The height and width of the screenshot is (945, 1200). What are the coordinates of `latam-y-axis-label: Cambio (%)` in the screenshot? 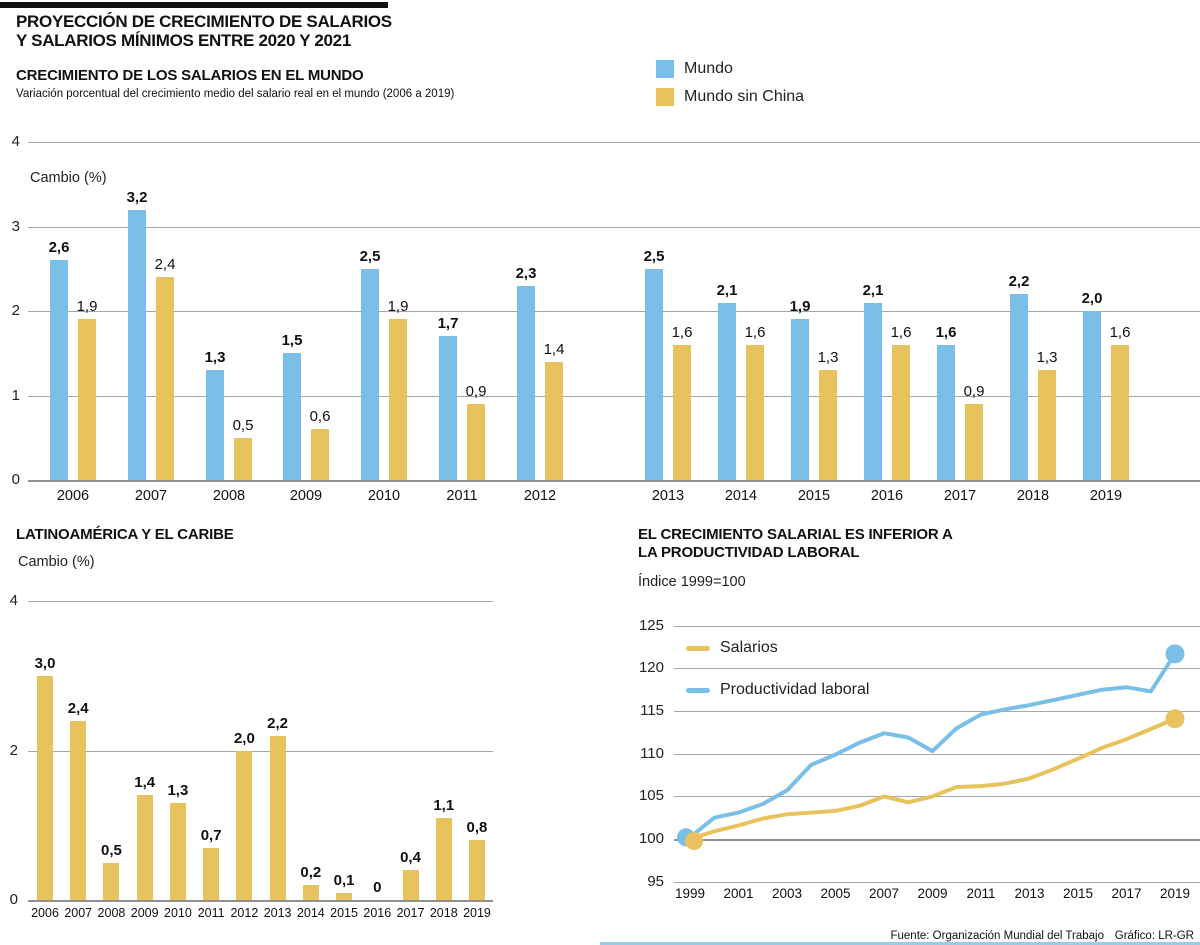 It's located at (56, 562).